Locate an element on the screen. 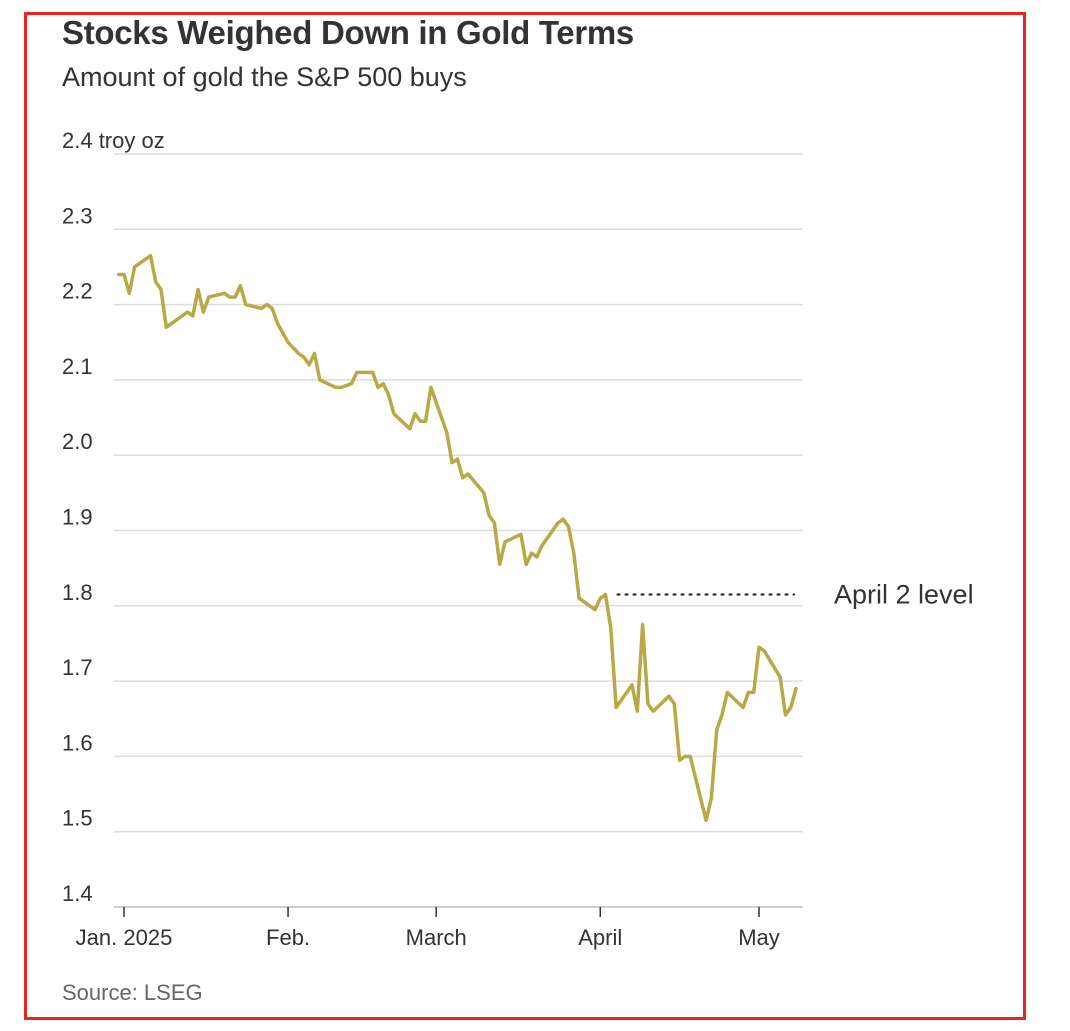  reference-line-label: April 2 level is located at coordinates (904, 595).